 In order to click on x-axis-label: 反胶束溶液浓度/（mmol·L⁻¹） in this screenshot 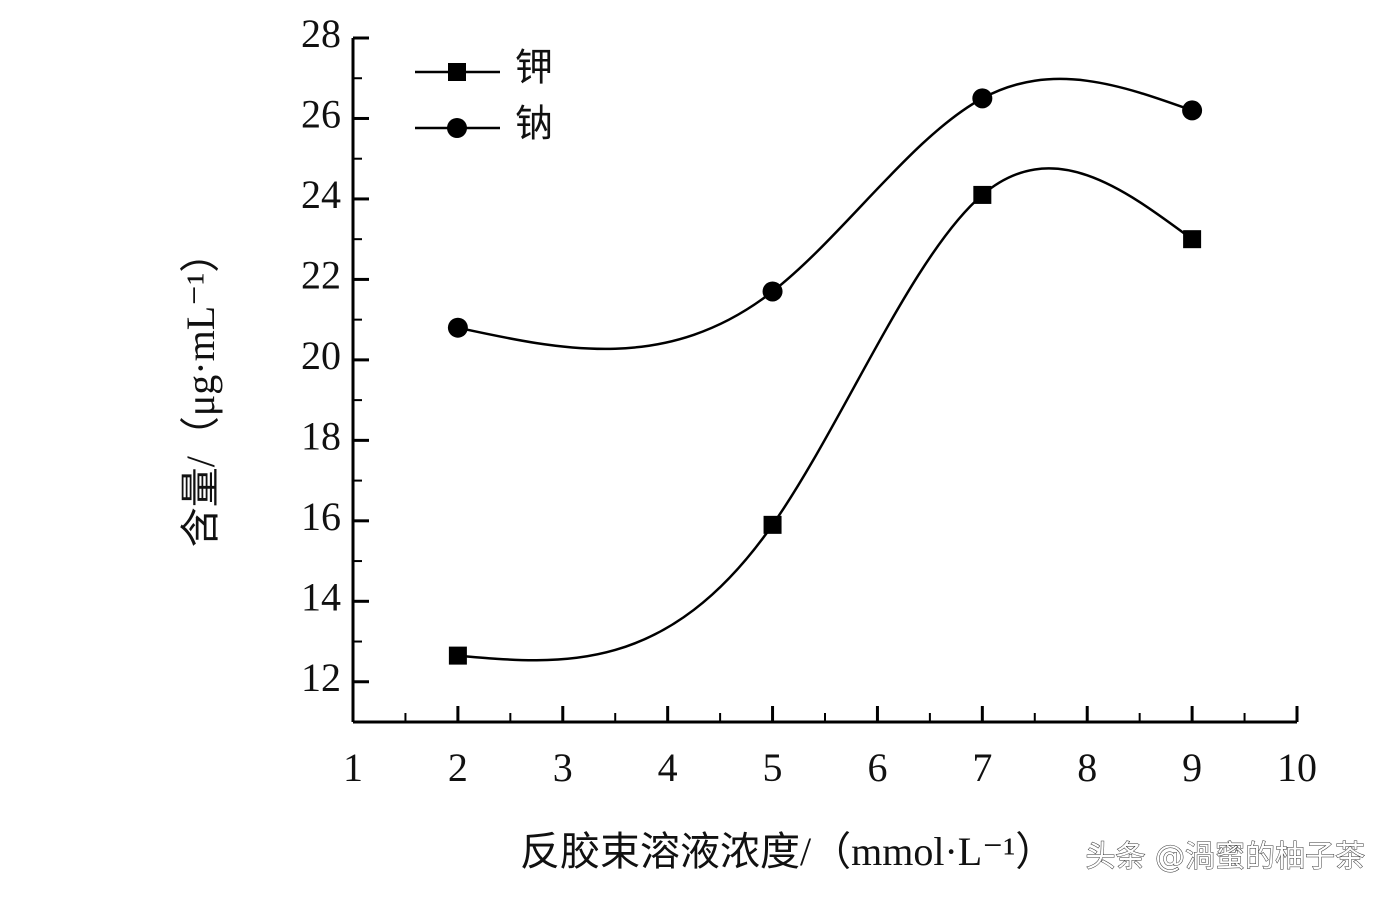, I will do `click(787, 851)`.